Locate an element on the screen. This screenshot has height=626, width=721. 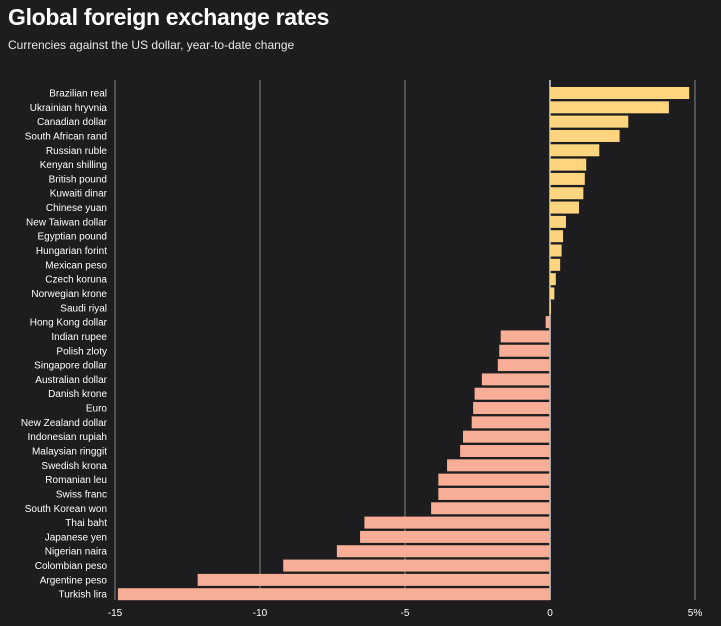
category-label: Canadian dollar is located at coordinates (72, 122).